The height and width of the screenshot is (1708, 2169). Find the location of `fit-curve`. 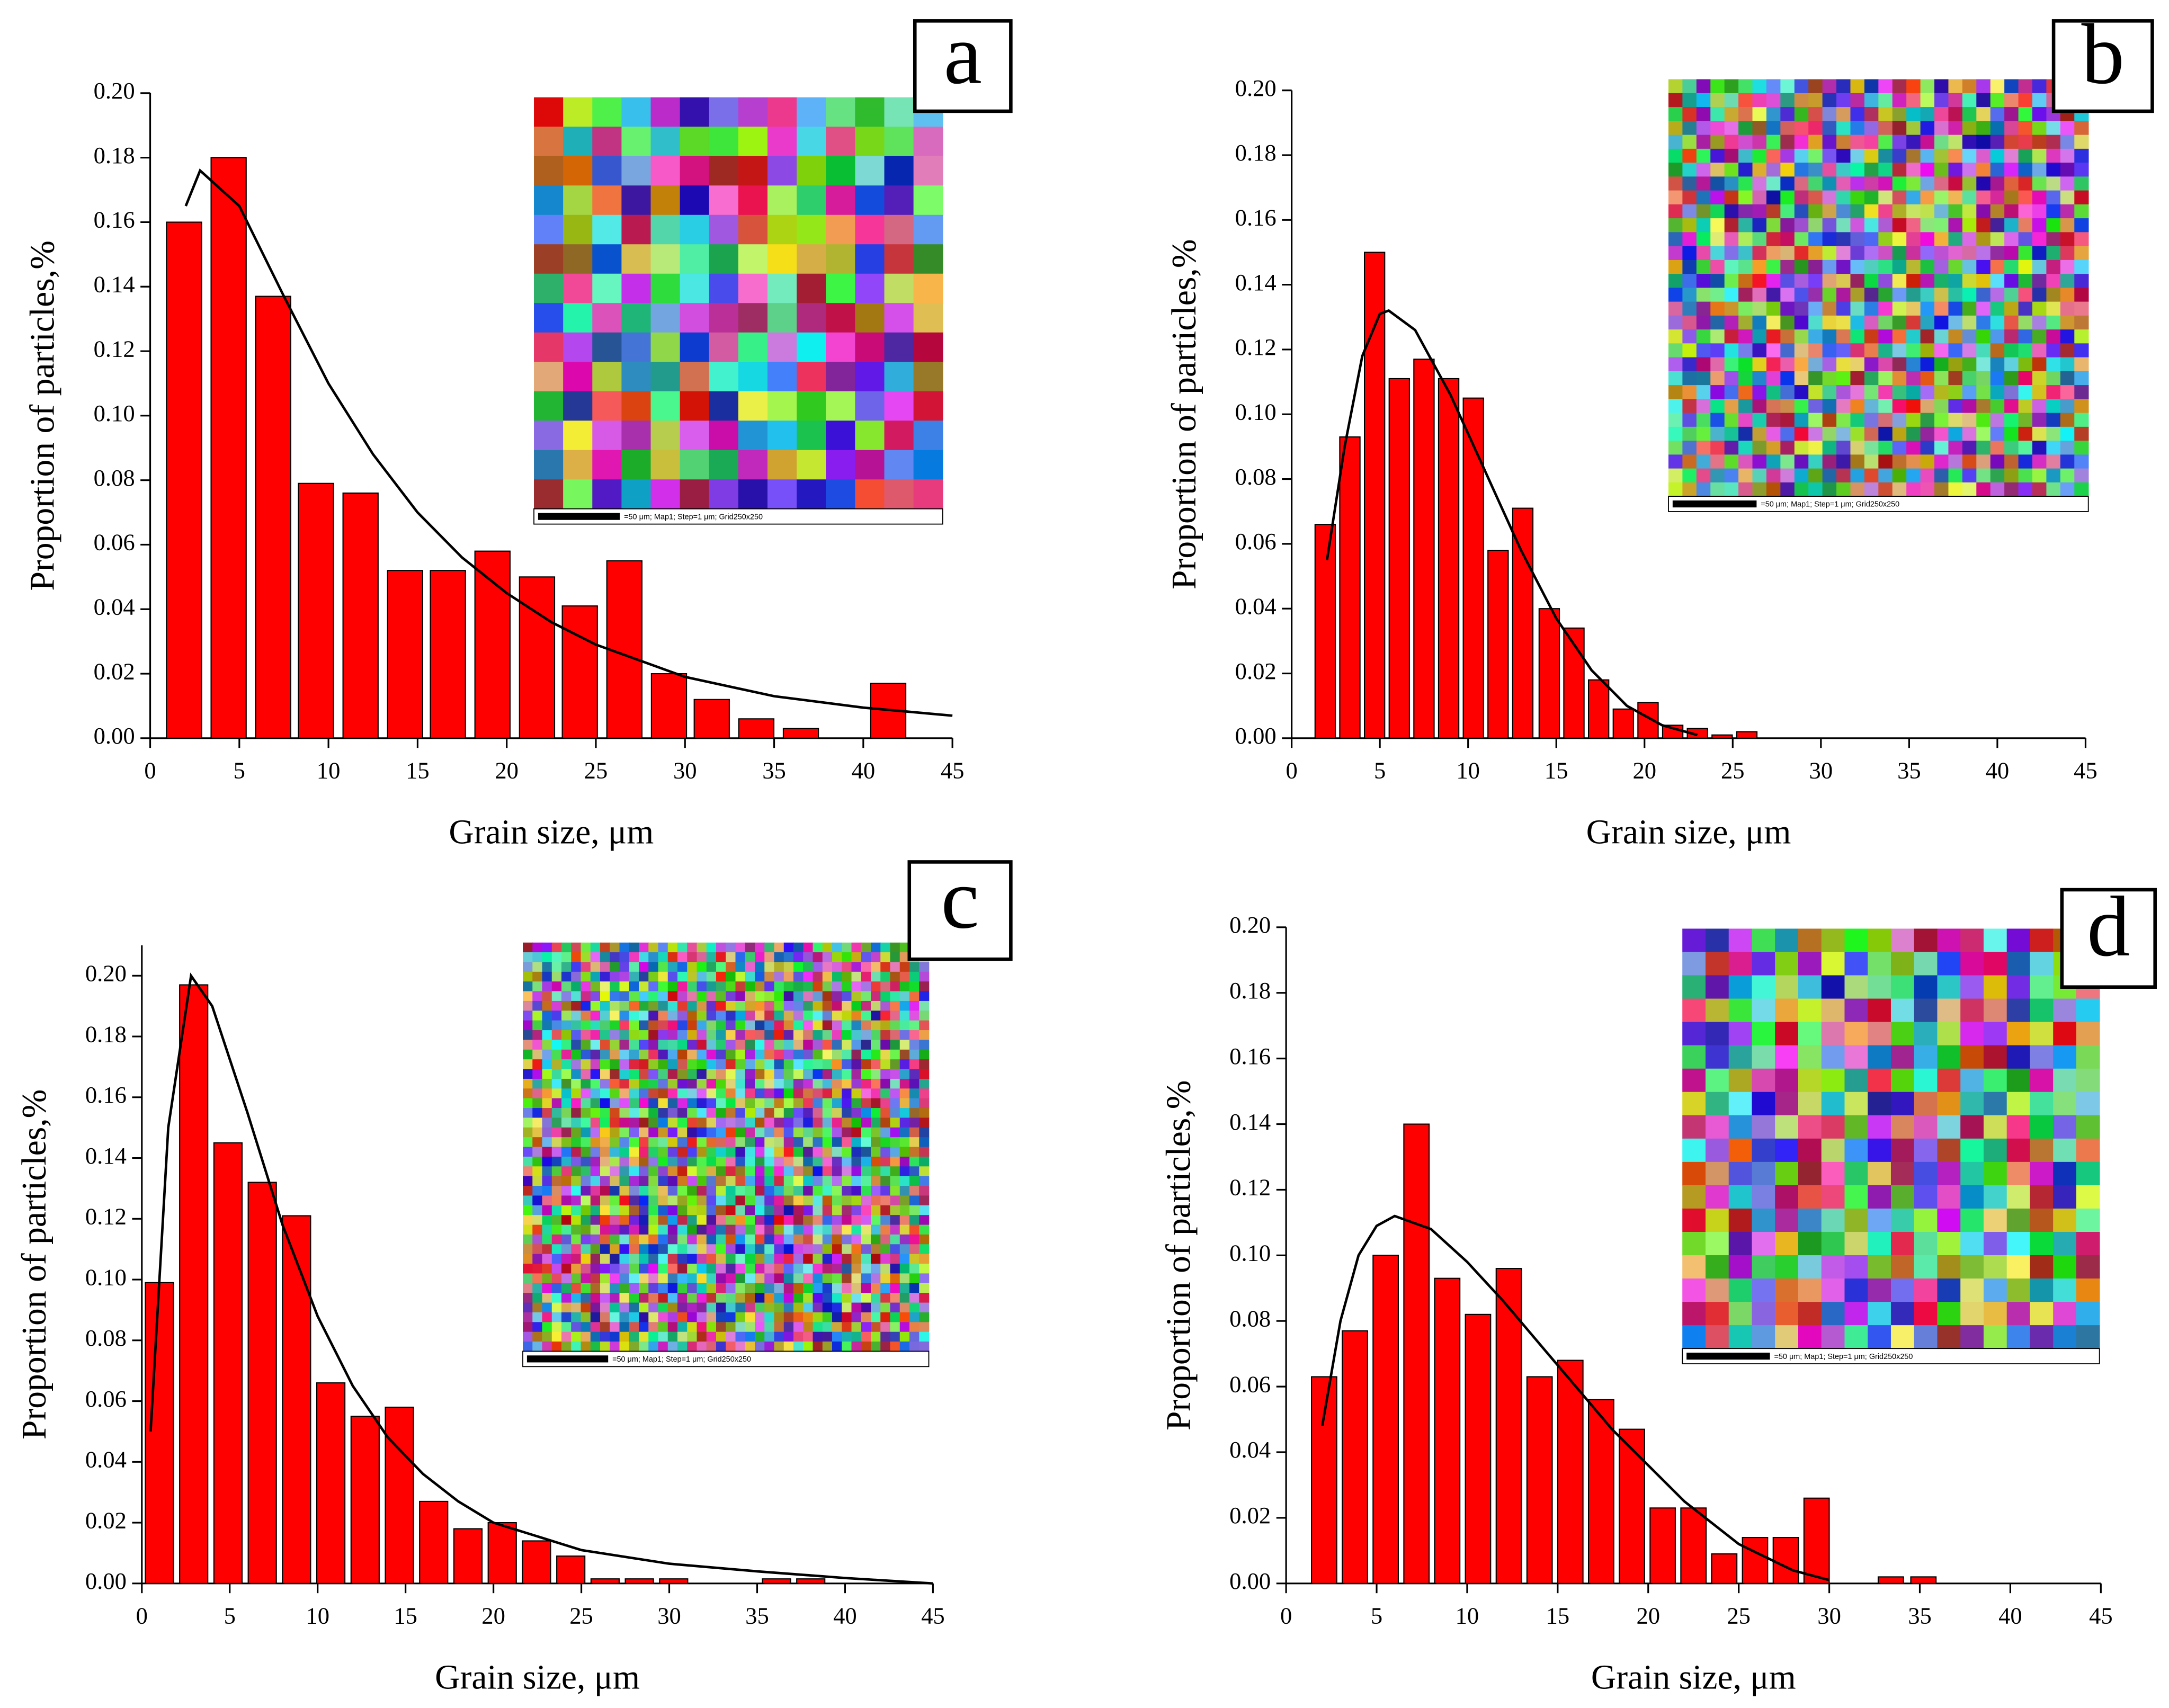

fit-curve is located at coordinates (541, 1278).